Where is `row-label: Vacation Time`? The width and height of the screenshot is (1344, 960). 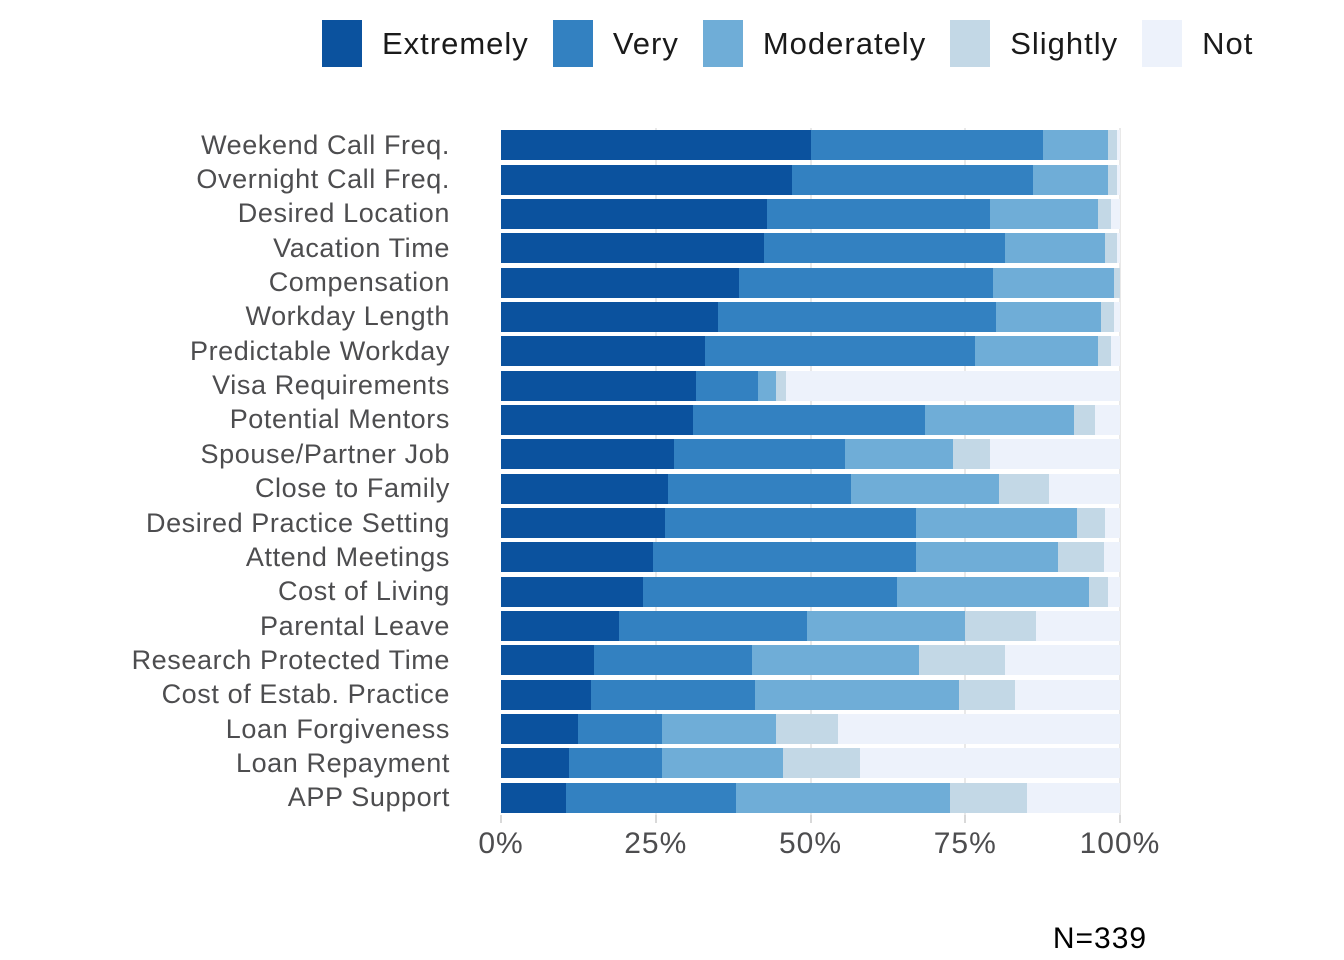 row-label: Vacation Time is located at coordinates (361, 247).